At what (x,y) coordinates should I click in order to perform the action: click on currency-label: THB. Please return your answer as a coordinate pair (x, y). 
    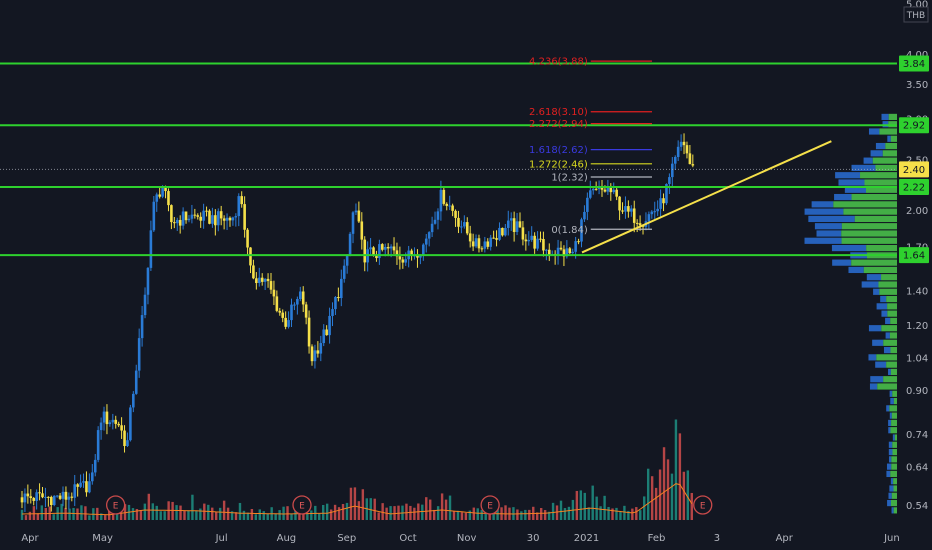
    Looking at the image, I should click on (915, 16).